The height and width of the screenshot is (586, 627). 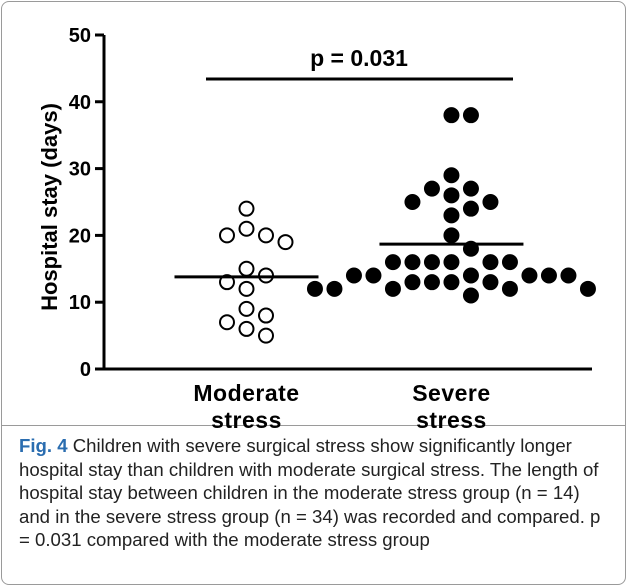 What do you see at coordinates (49, 207) in the screenshot?
I see `y-axis-label: Hospital stay (days)` at bounding box center [49, 207].